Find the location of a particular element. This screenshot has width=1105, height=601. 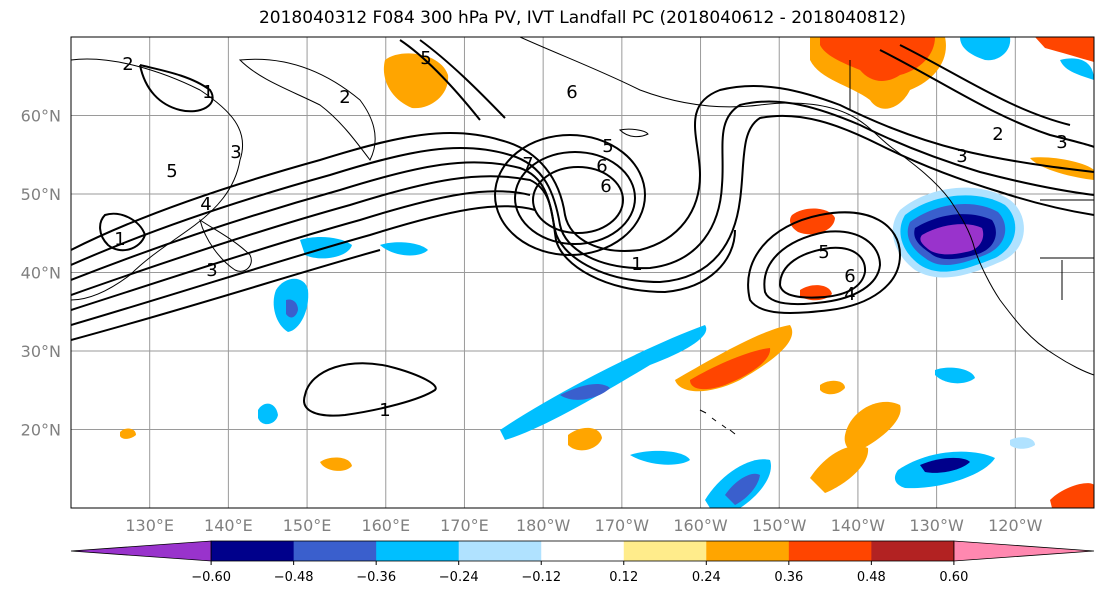

island-coastline is located at coordinates (633, 133).